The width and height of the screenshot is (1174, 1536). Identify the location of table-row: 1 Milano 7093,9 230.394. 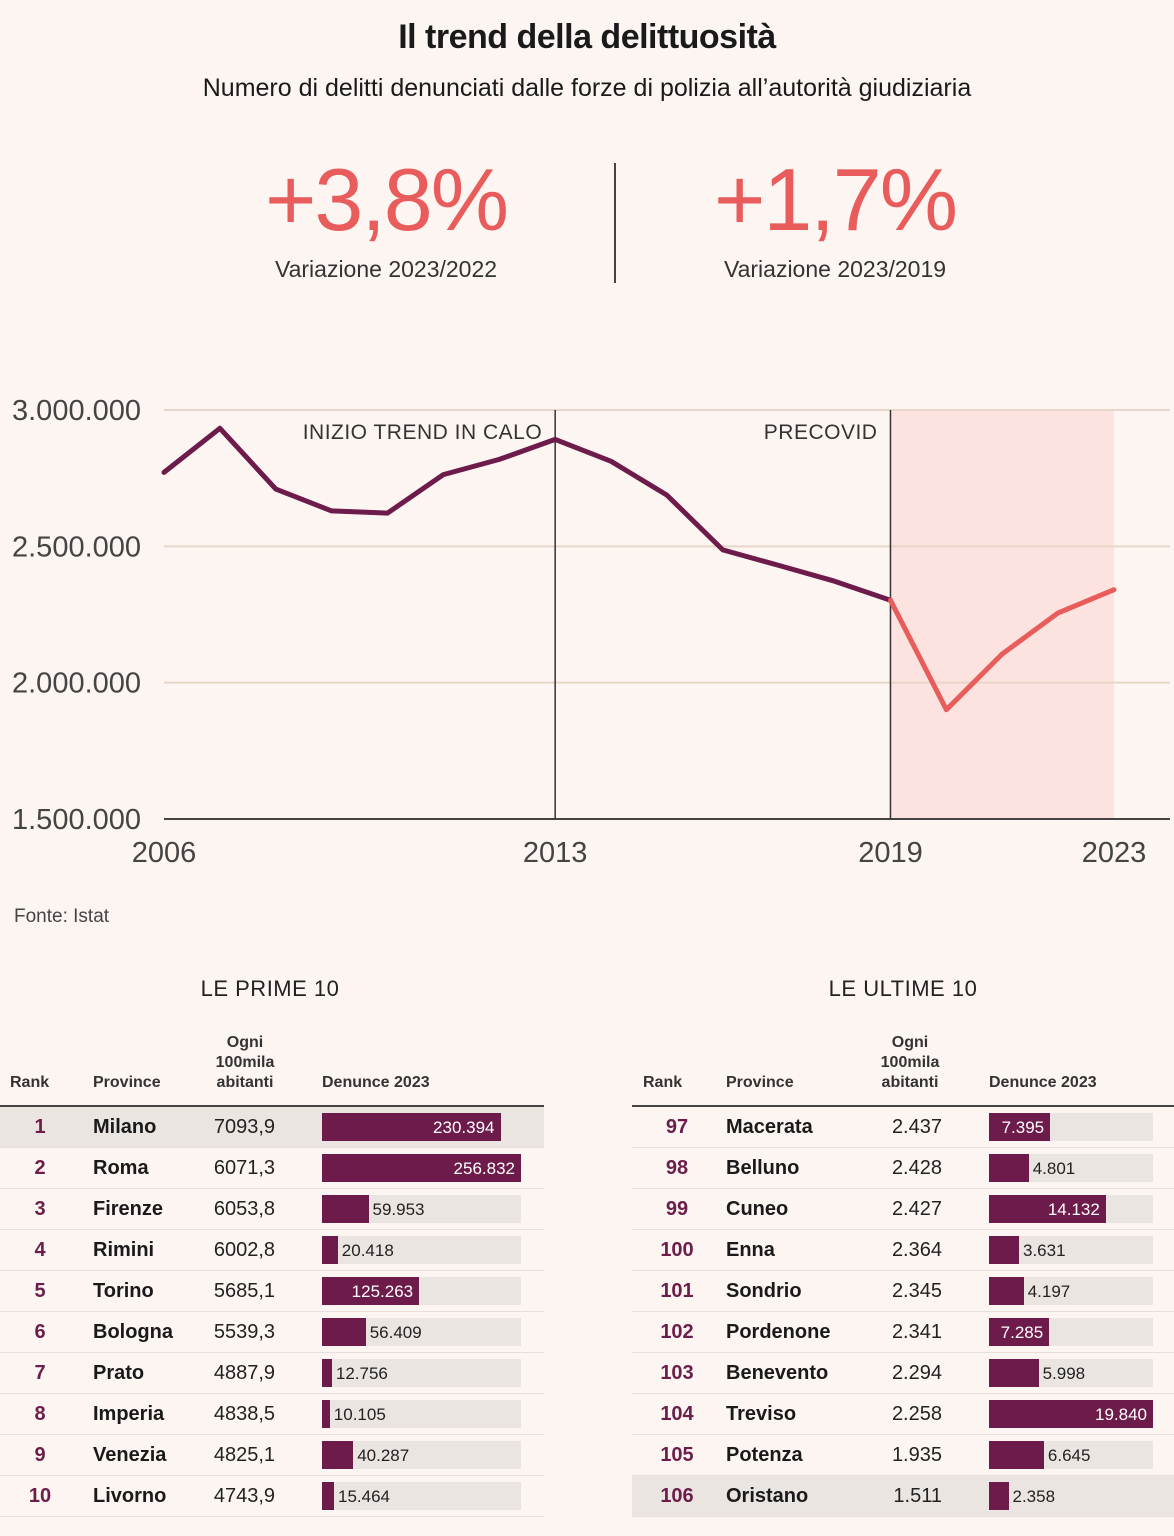
(272, 1127).